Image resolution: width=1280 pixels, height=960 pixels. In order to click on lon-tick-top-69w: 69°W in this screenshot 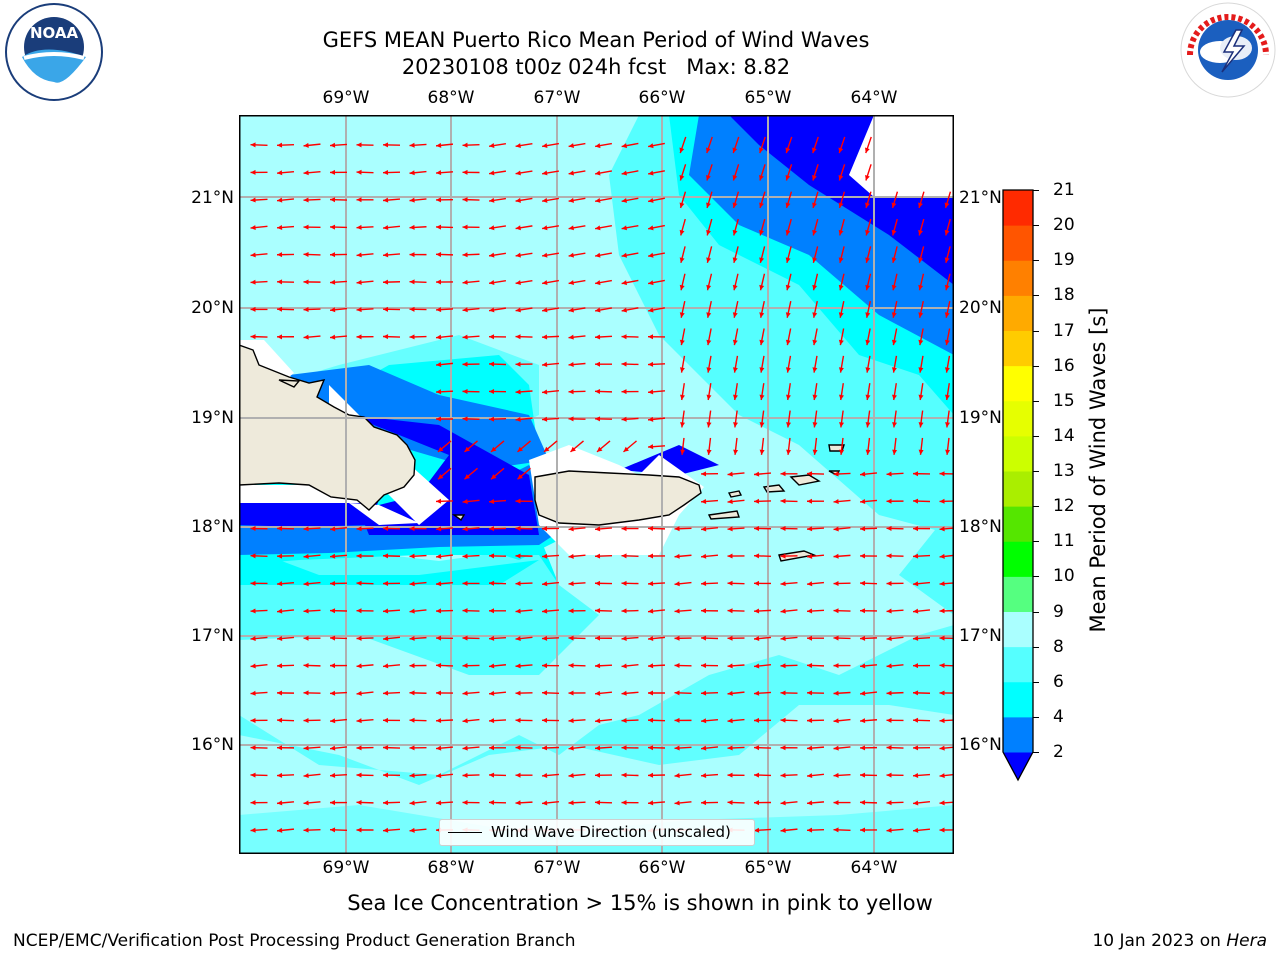, I will do `click(346, 98)`.